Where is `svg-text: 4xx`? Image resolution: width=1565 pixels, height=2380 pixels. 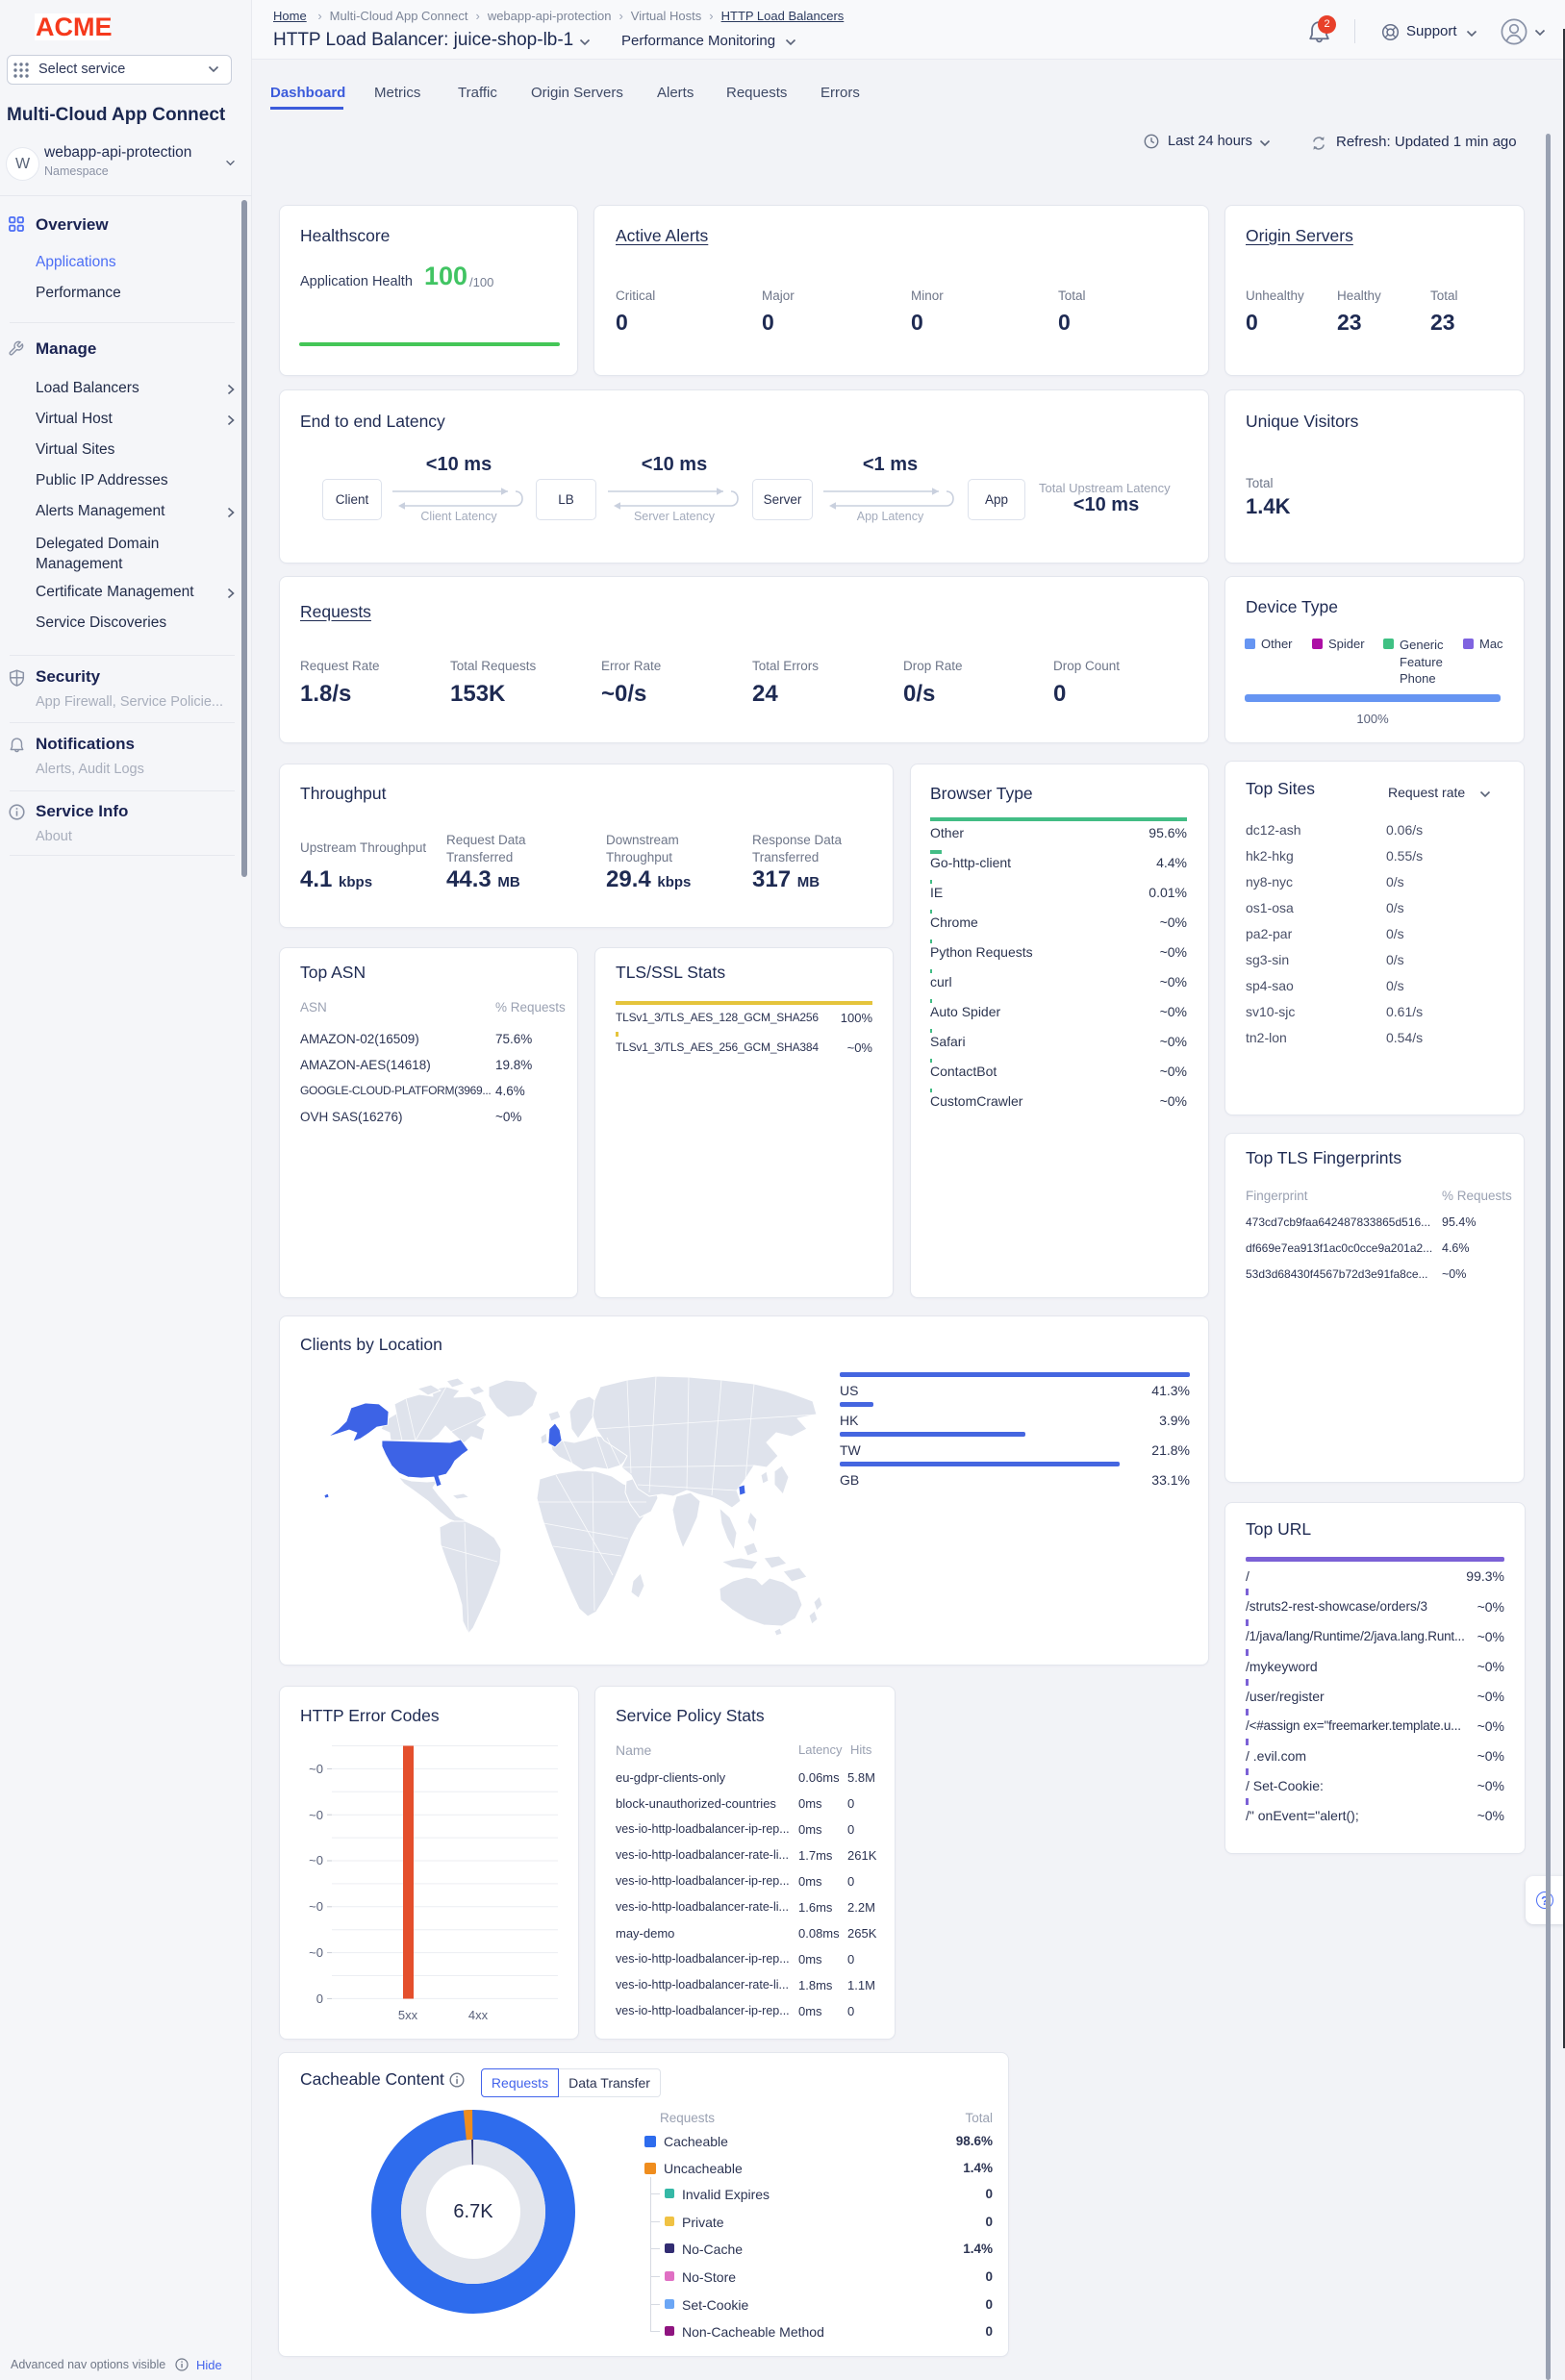 svg-text: 4xx is located at coordinates (478, 2015).